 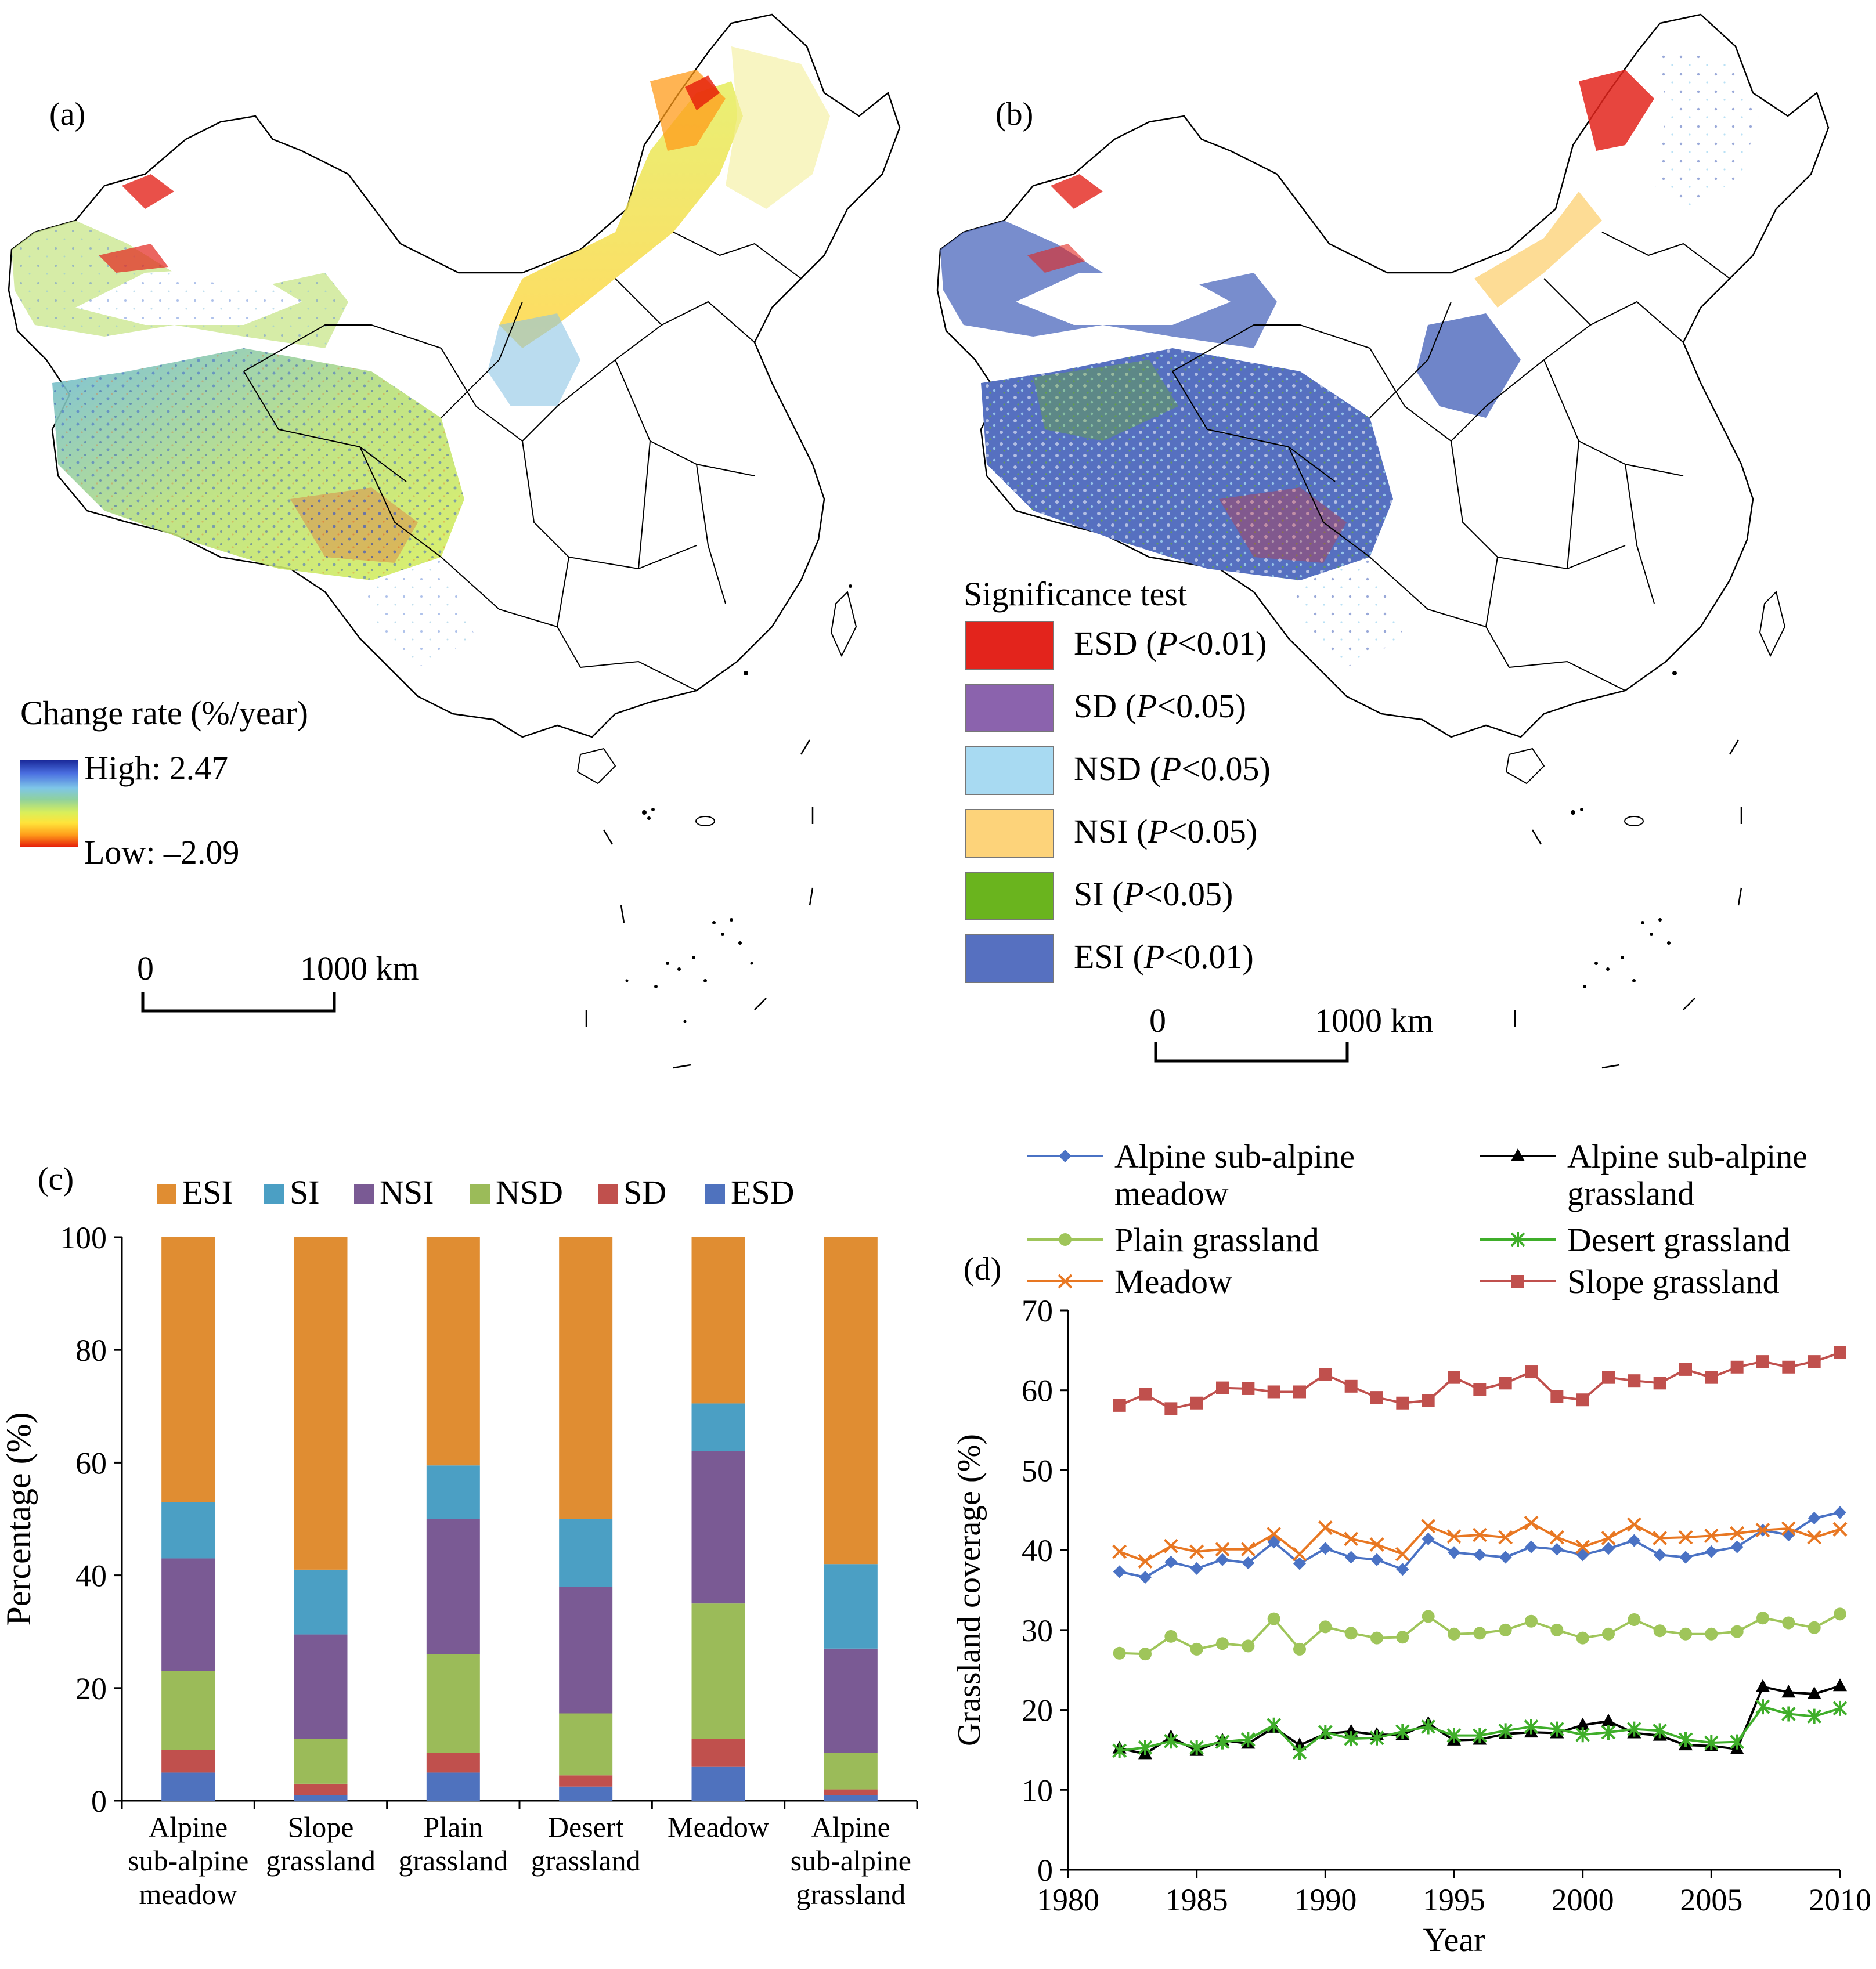 I want to click on y-tick-label: 40, so click(x=1037, y=1550).